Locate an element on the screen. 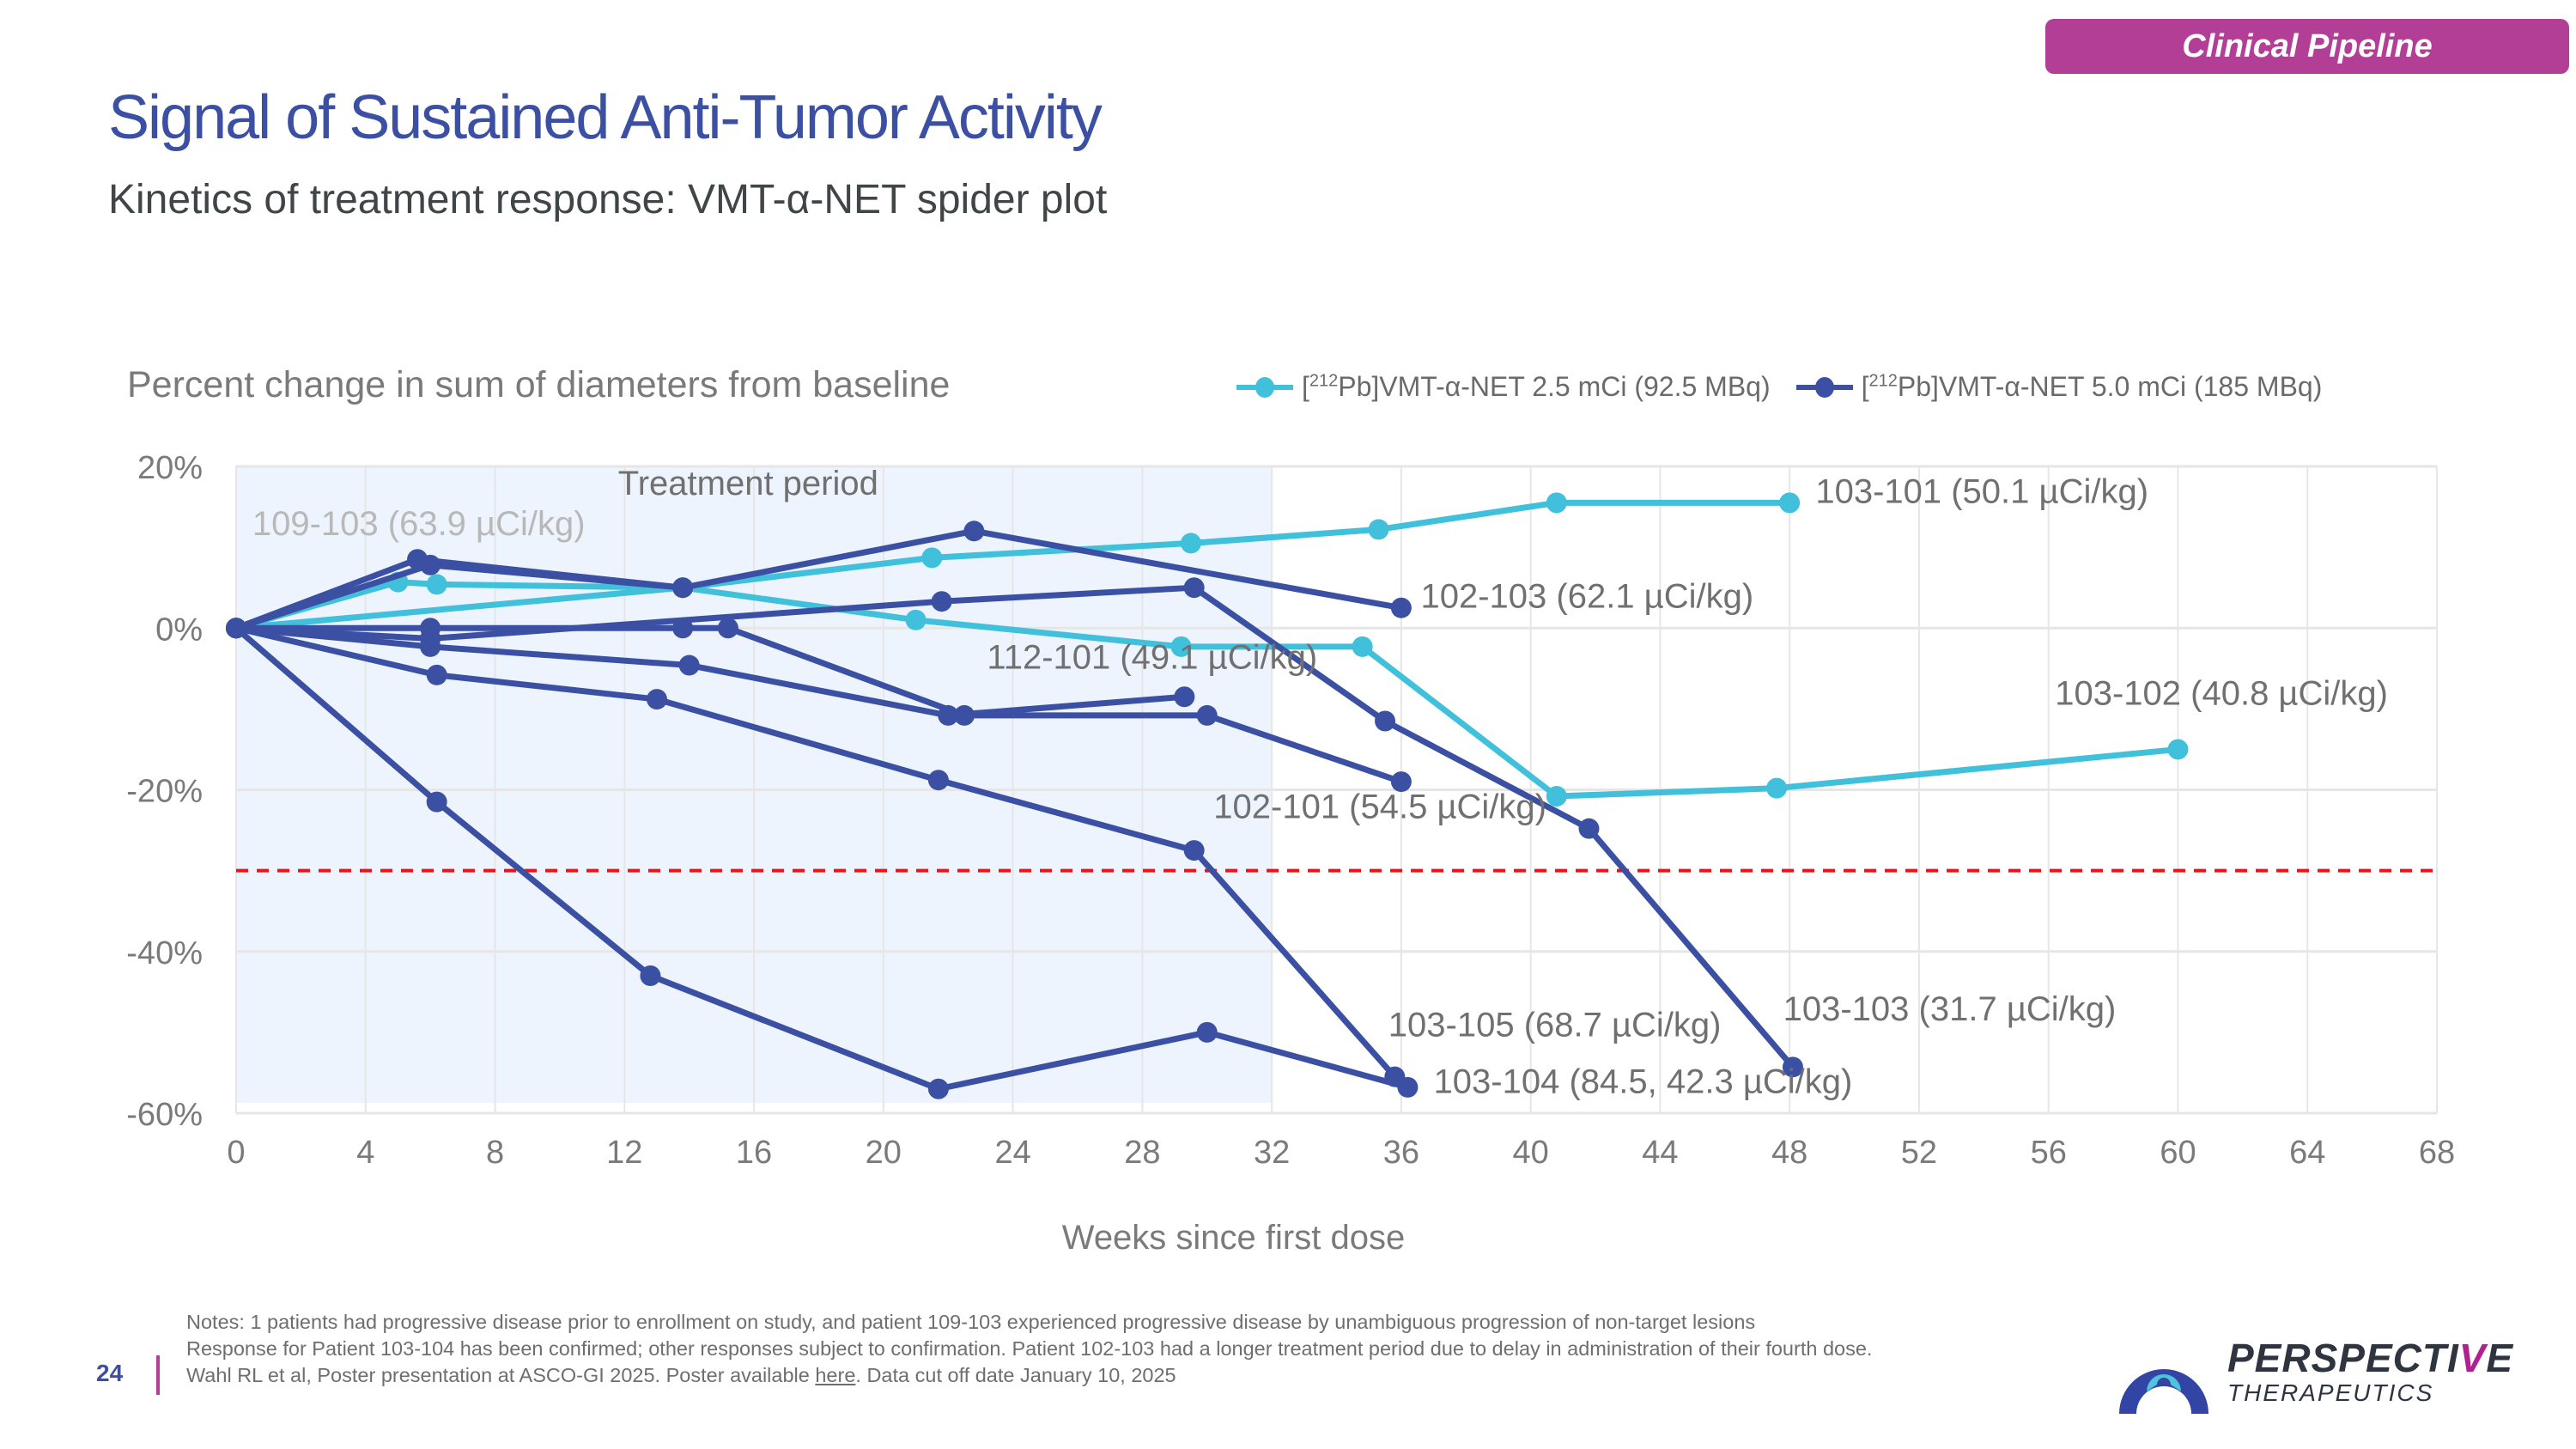 This screenshot has height=1449, width=2576. x-tick-label: 24 is located at coordinates (1012, 1153).